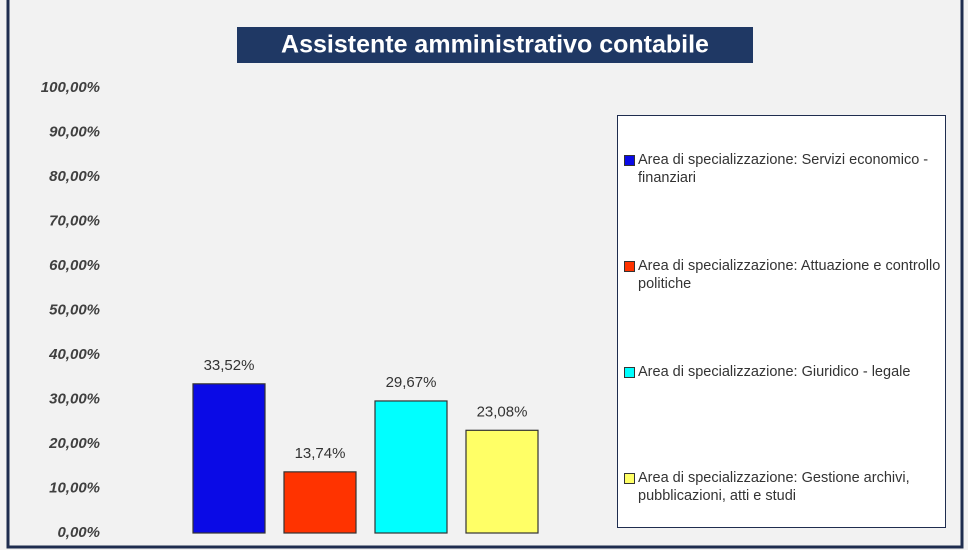 This screenshot has width=968, height=550. I want to click on y-tick-label: 60,00%, so click(74, 265).